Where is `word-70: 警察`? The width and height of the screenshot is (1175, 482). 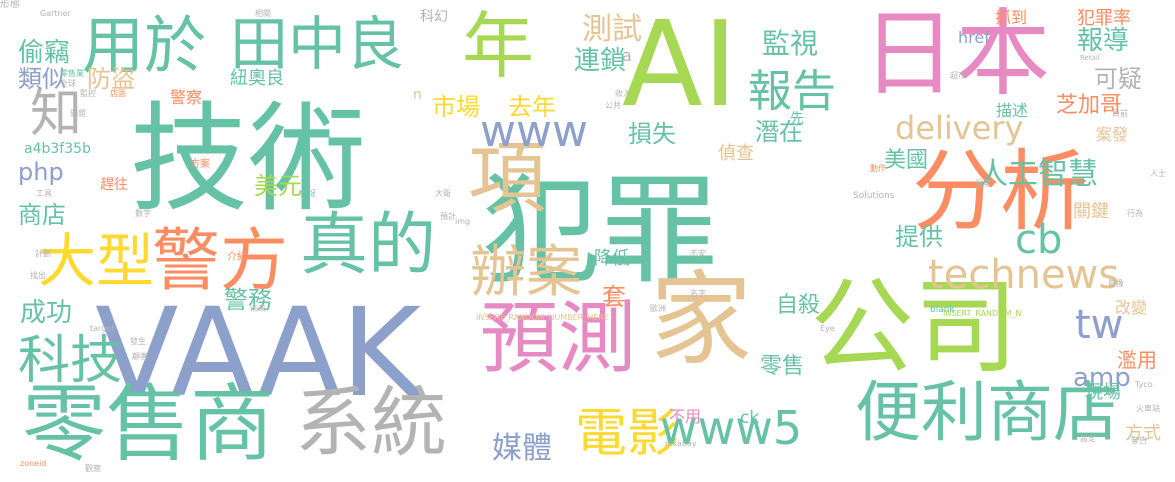
word-70: 警察 is located at coordinates (186, 97).